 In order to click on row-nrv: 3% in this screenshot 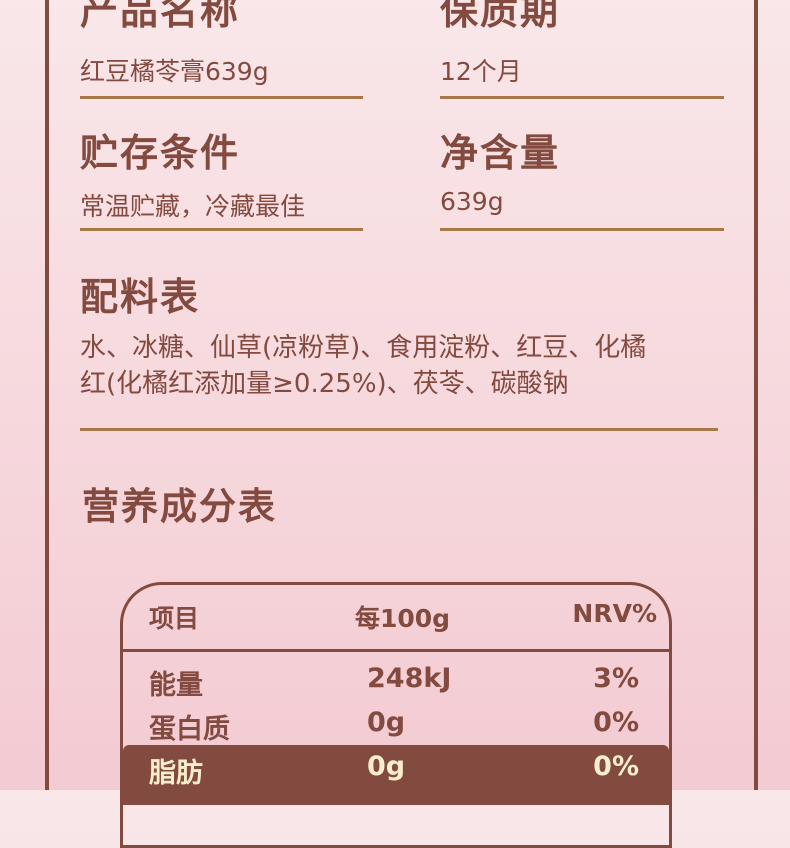, I will do `click(616, 678)`.